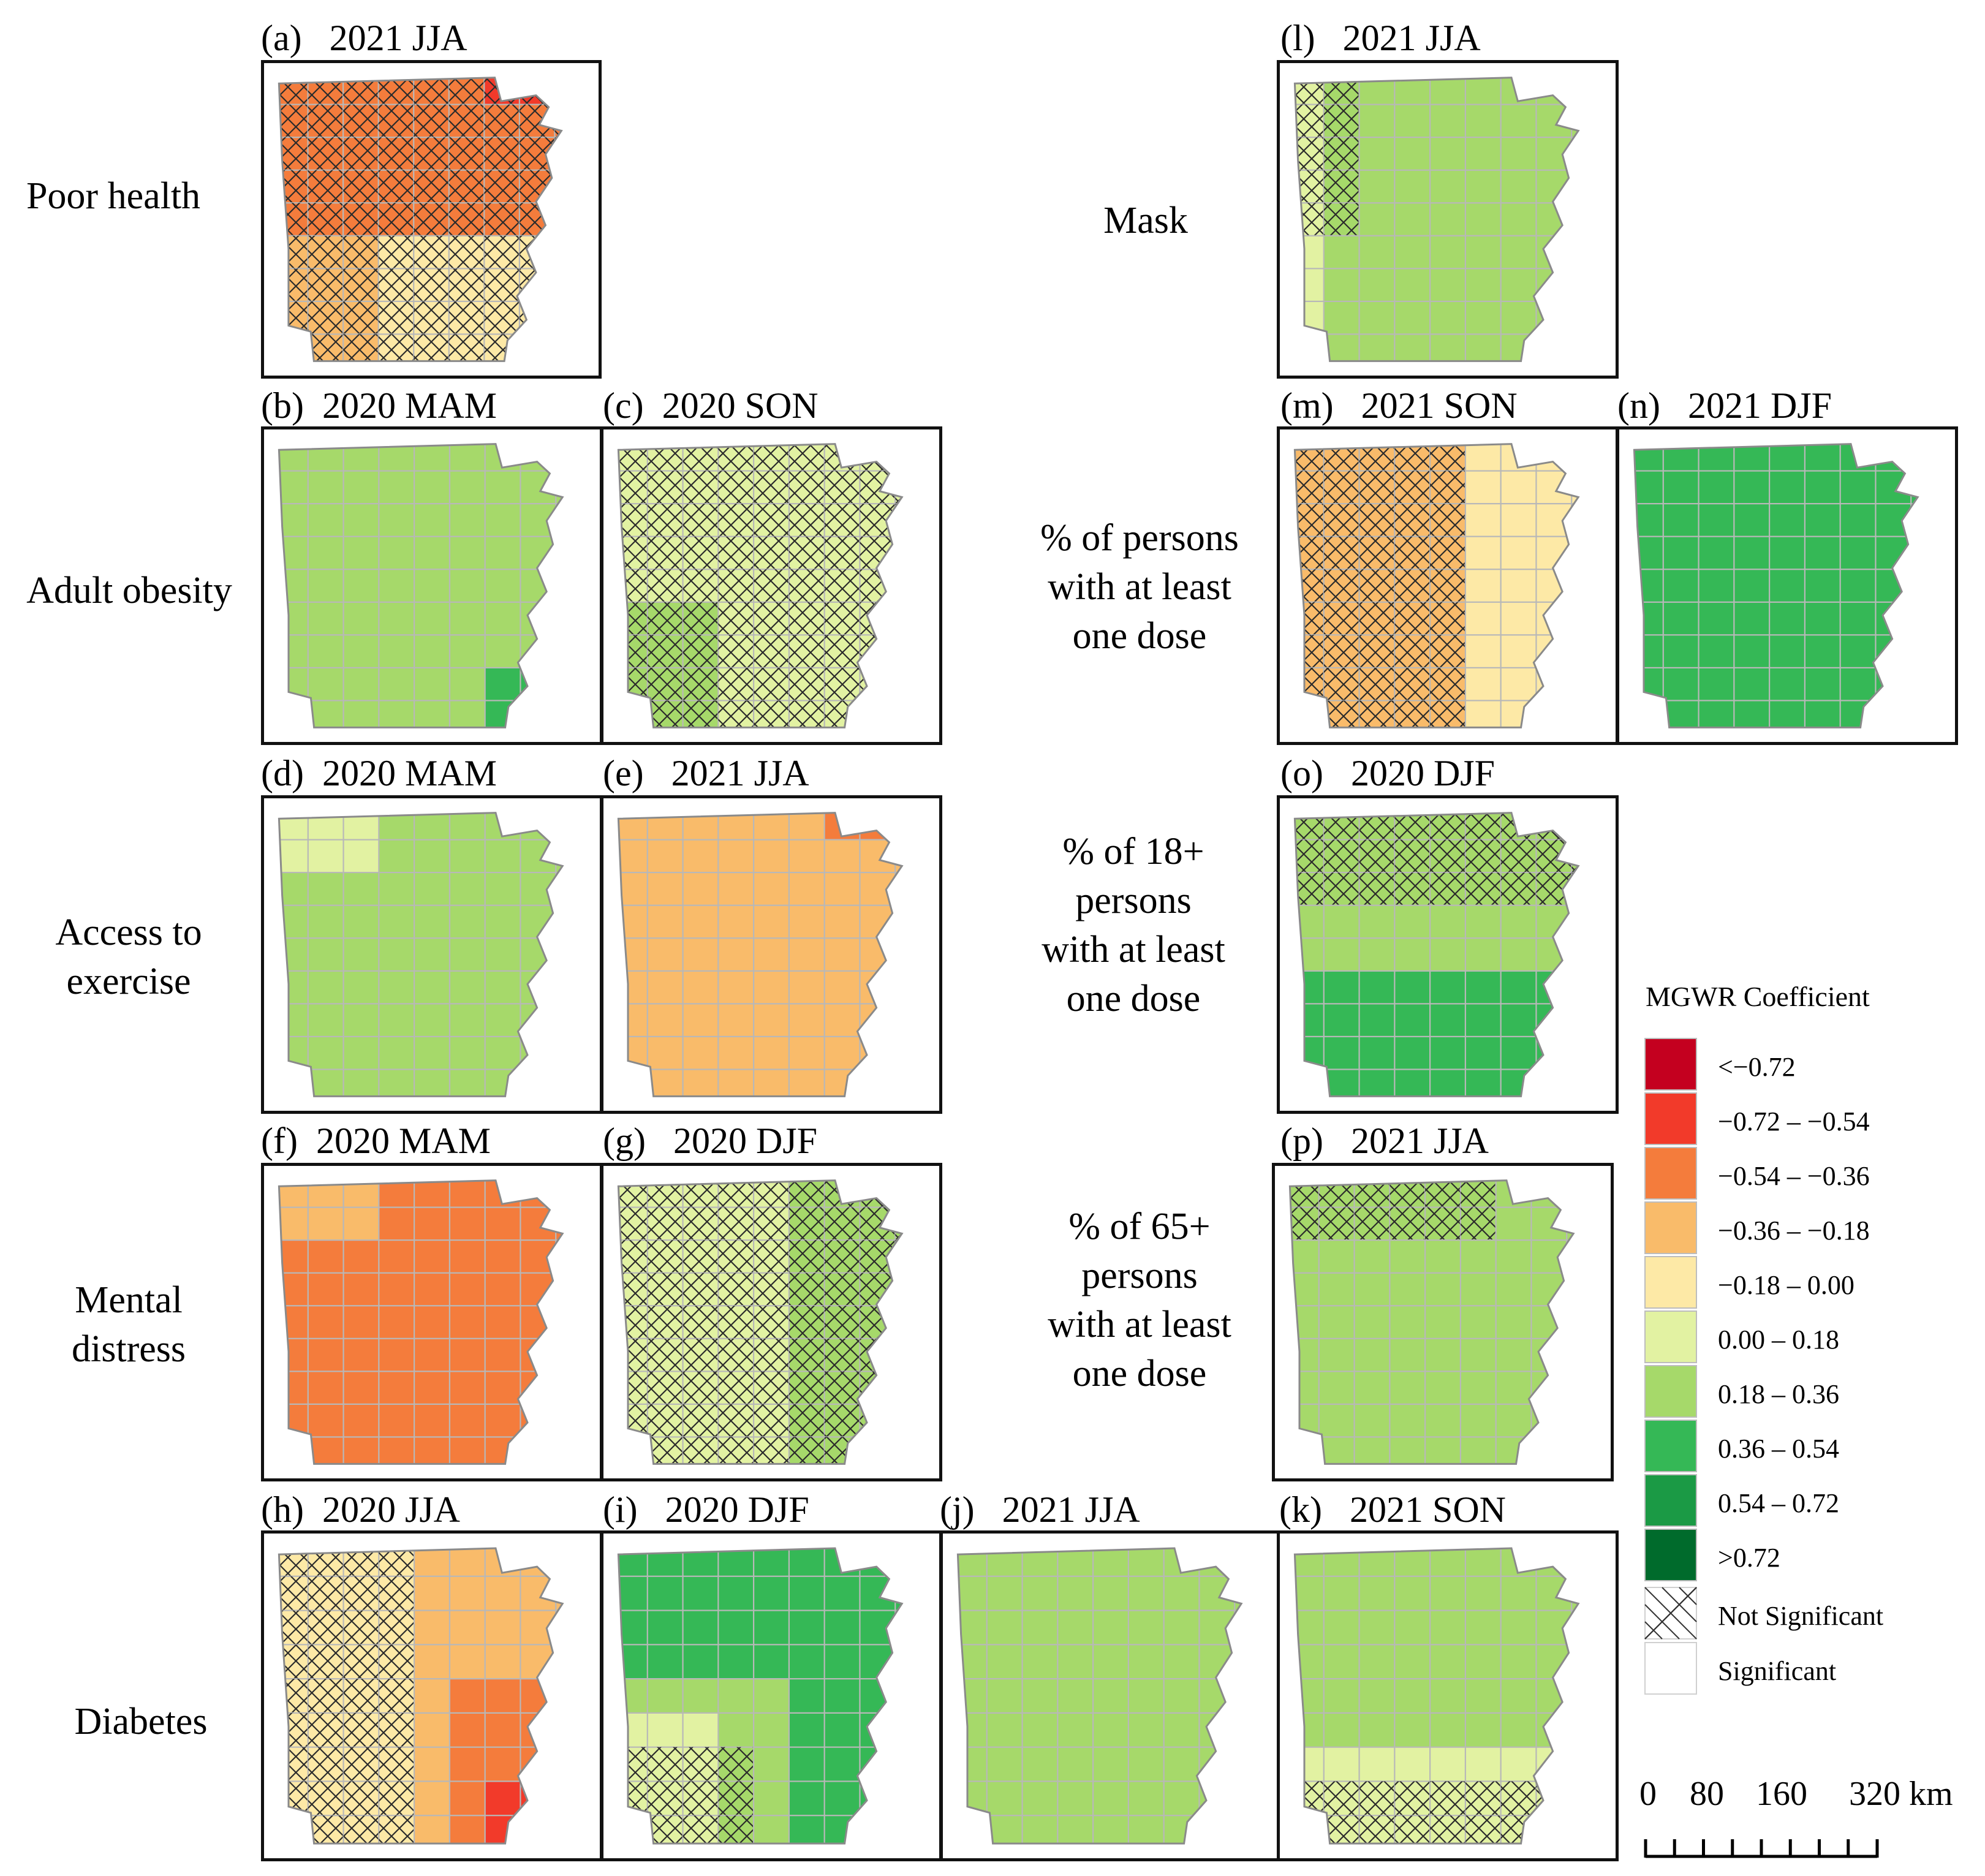  I want to click on panel-title-b: (b) 2020 MAM, so click(379, 405).